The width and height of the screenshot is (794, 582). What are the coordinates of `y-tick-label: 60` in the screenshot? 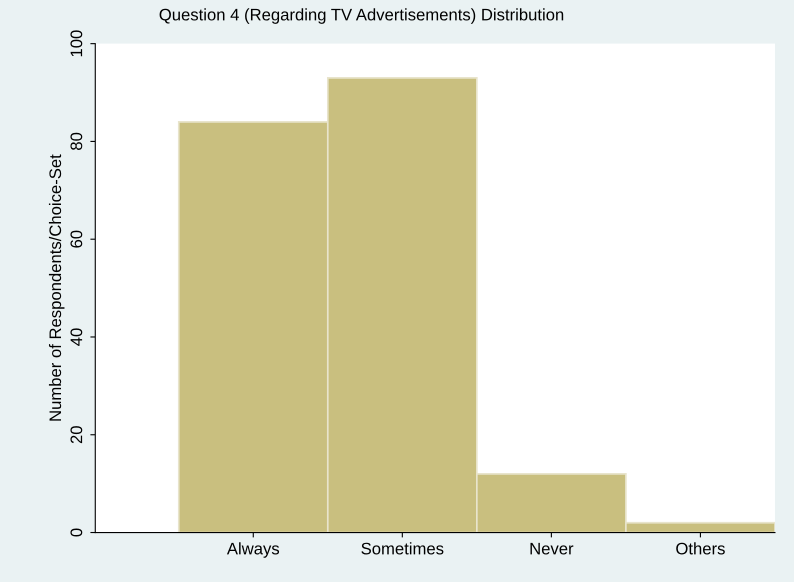 It's located at (76, 239).